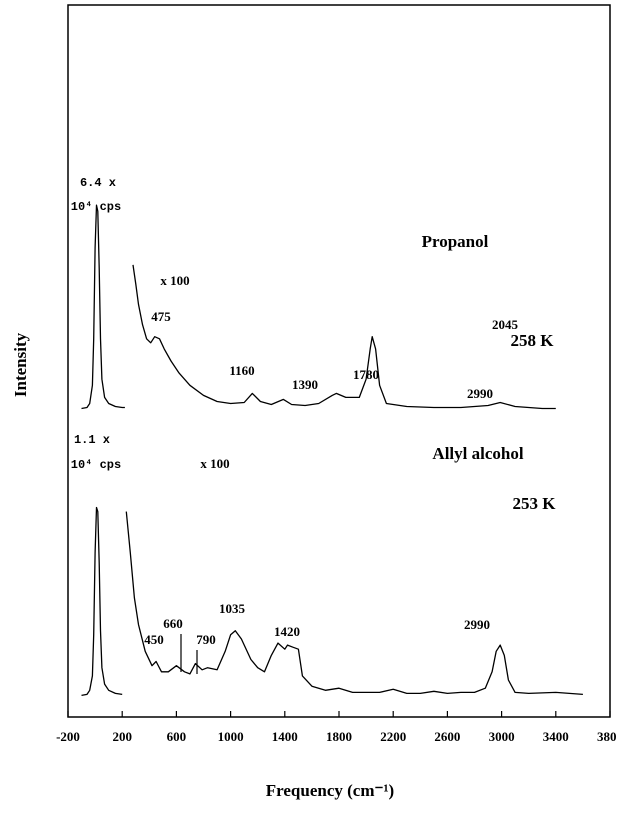 The height and width of the screenshot is (816, 617). Describe the element at coordinates (502, 736) in the screenshot. I see `x-tick-label: 3000` at that location.